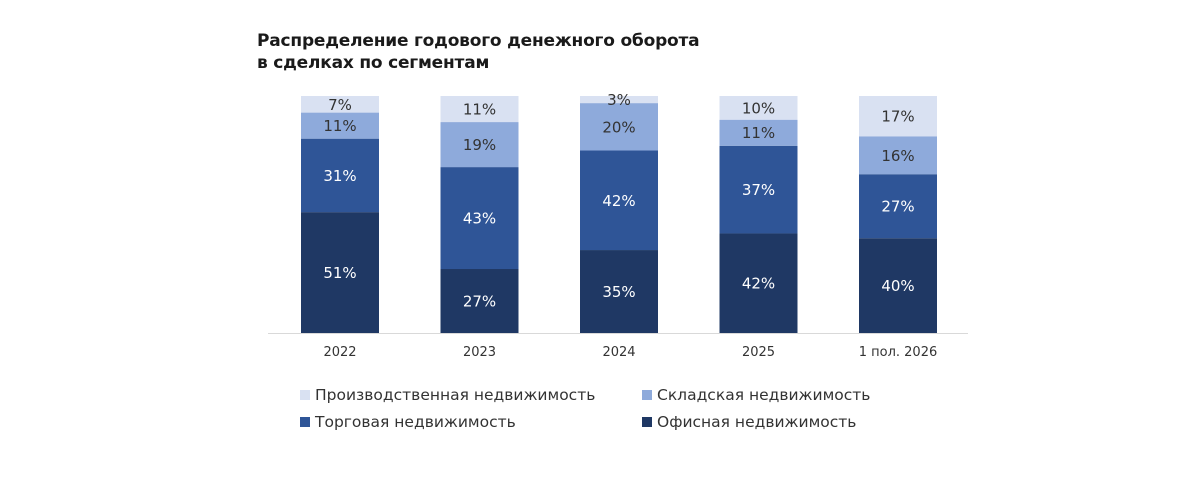 This screenshot has height=479, width=1200. I want to click on legend-item-warehouse: Складская недвижимость, so click(756, 395).